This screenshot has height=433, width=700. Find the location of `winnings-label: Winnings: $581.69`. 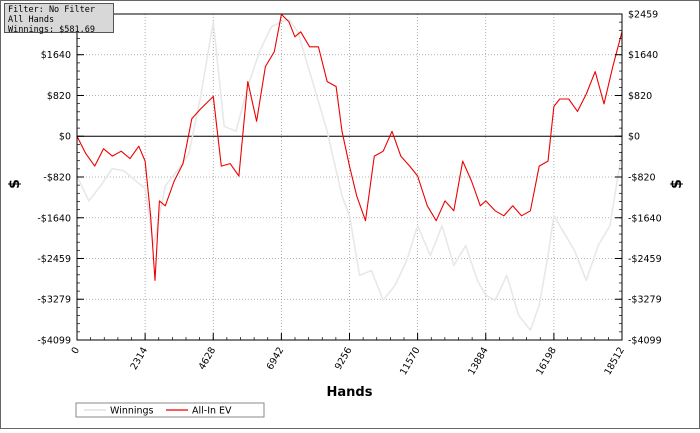

winnings-label: Winnings: $581.69 is located at coordinates (51, 30).